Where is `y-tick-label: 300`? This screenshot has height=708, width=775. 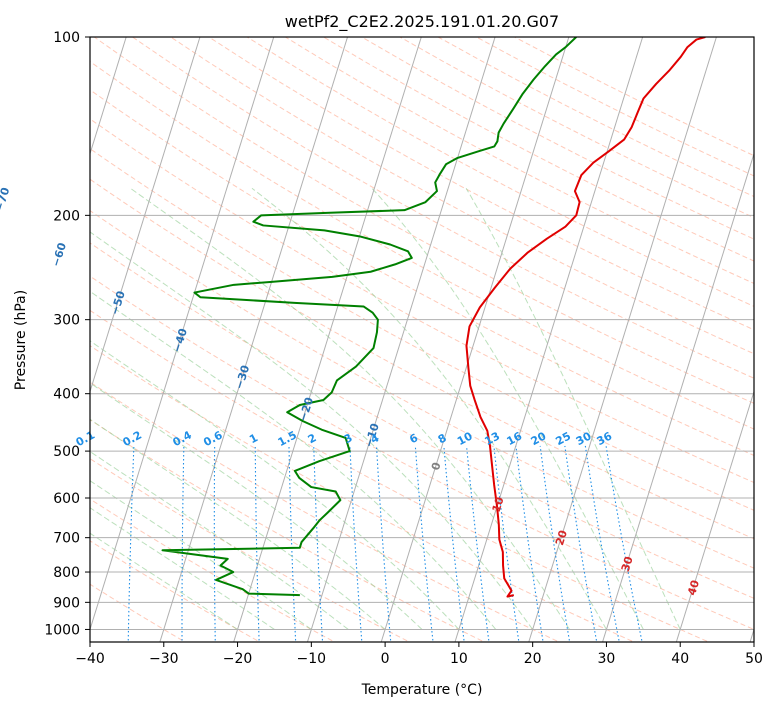
y-tick-label: 300 is located at coordinates (66, 321).